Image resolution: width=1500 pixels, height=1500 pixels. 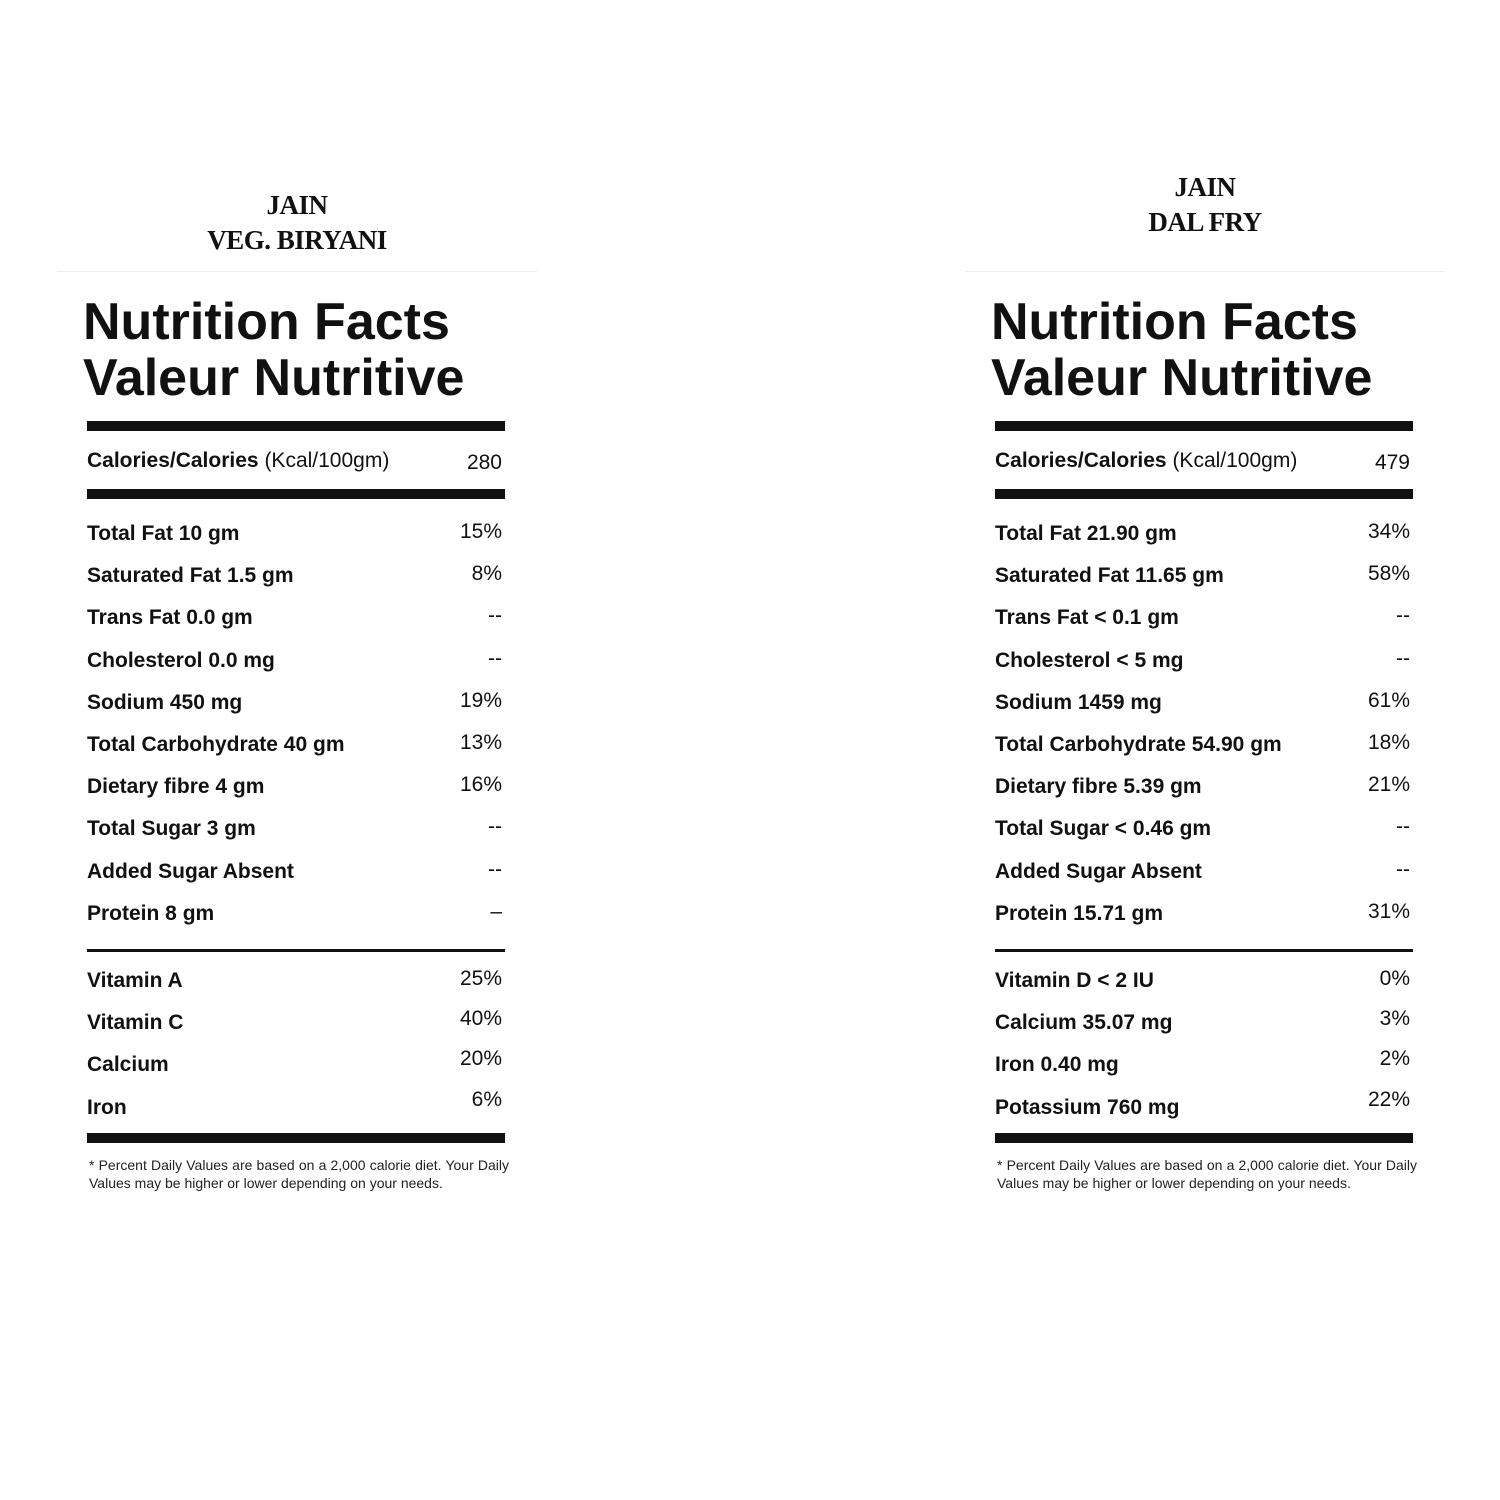 What do you see at coordinates (1388, 1099) in the screenshot?
I see `vitamin-value: 22%` at bounding box center [1388, 1099].